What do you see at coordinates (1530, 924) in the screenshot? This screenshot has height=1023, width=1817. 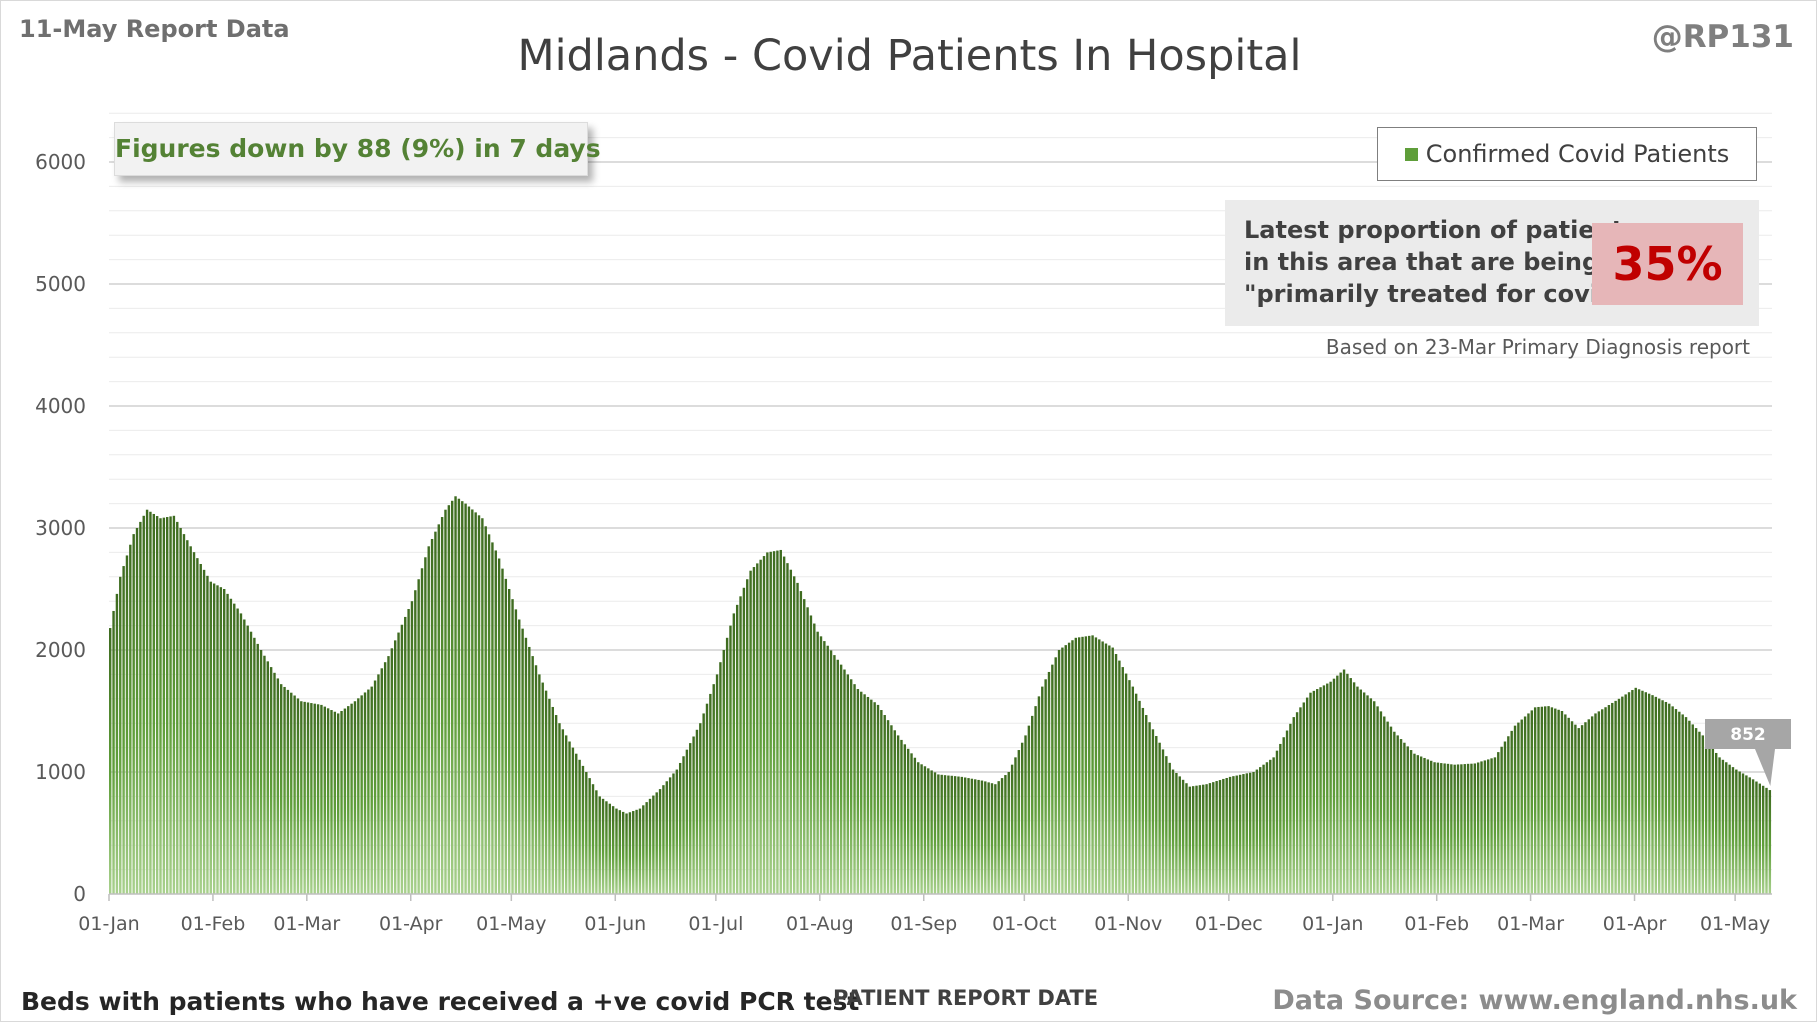 I see `x-tick-label: 01-Mar` at bounding box center [1530, 924].